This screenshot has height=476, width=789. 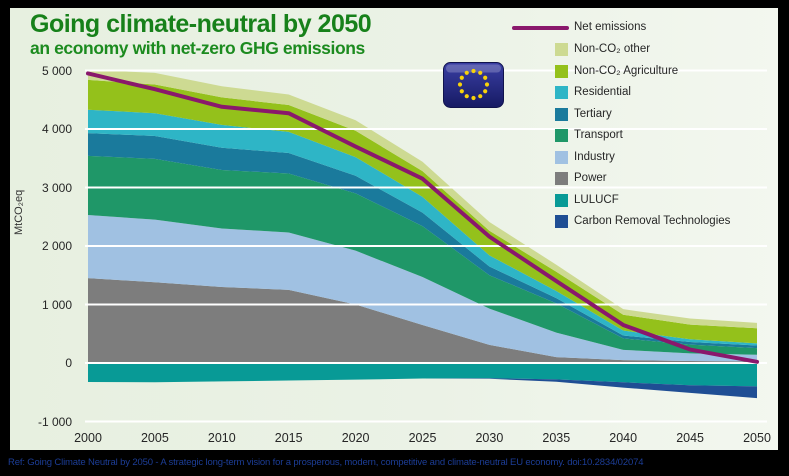 What do you see at coordinates (56, 129) in the screenshot?
I see `y-axis-tick-label: 4 000` at bounding box center [56, 129].